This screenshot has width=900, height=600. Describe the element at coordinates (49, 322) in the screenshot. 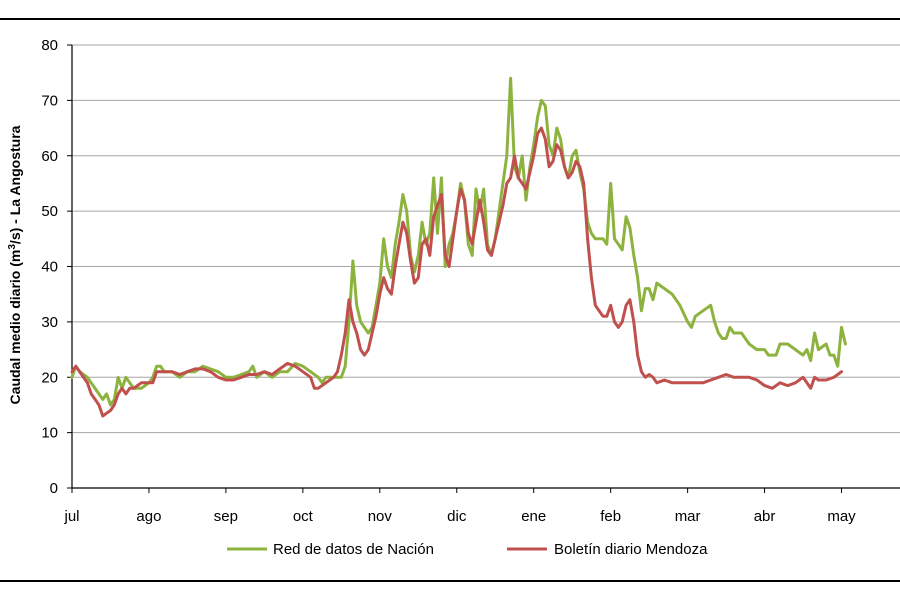

I see `y-tick-label: 30` at that location.